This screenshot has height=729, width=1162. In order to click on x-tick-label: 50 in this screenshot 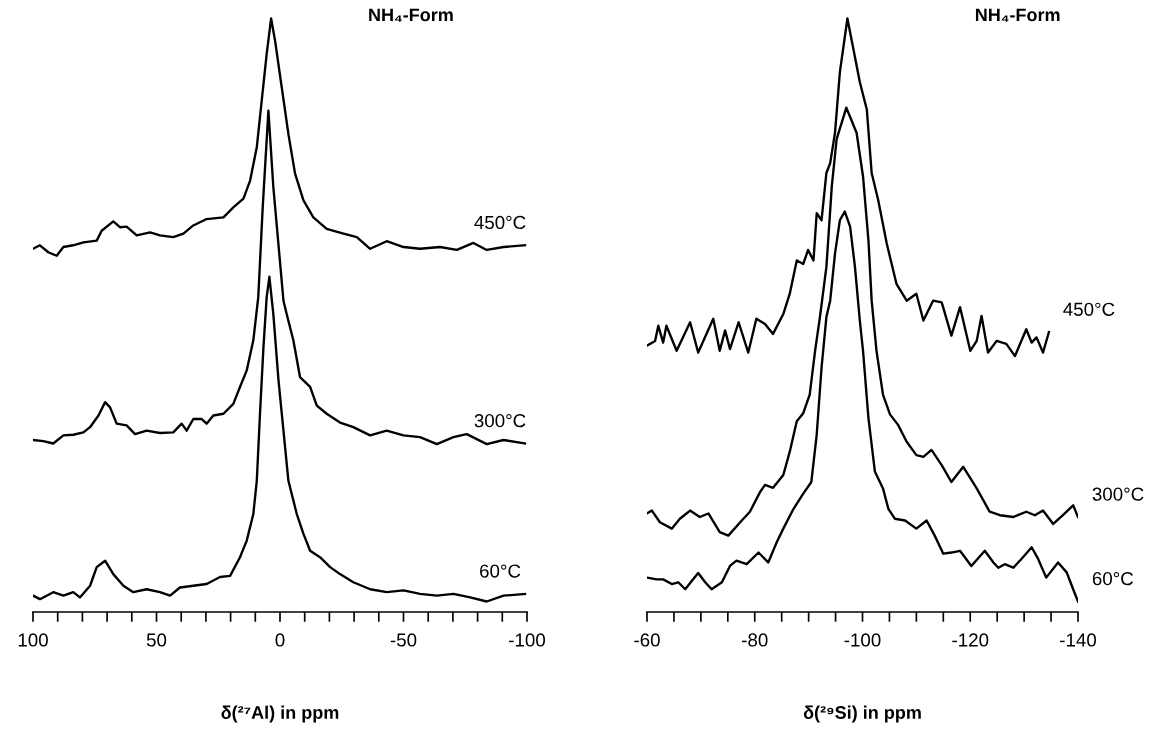, I will do `click(156, 640)`.